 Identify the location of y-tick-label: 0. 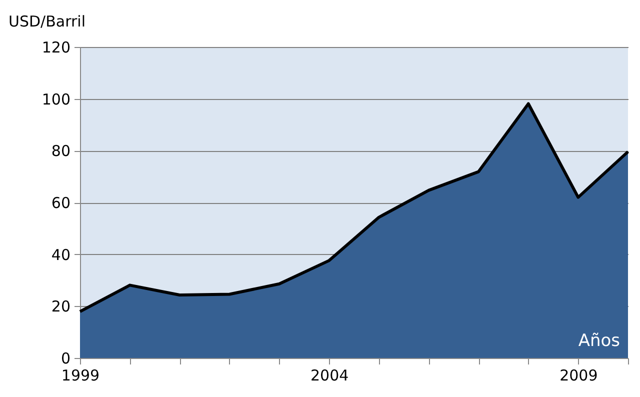
(65, 359).